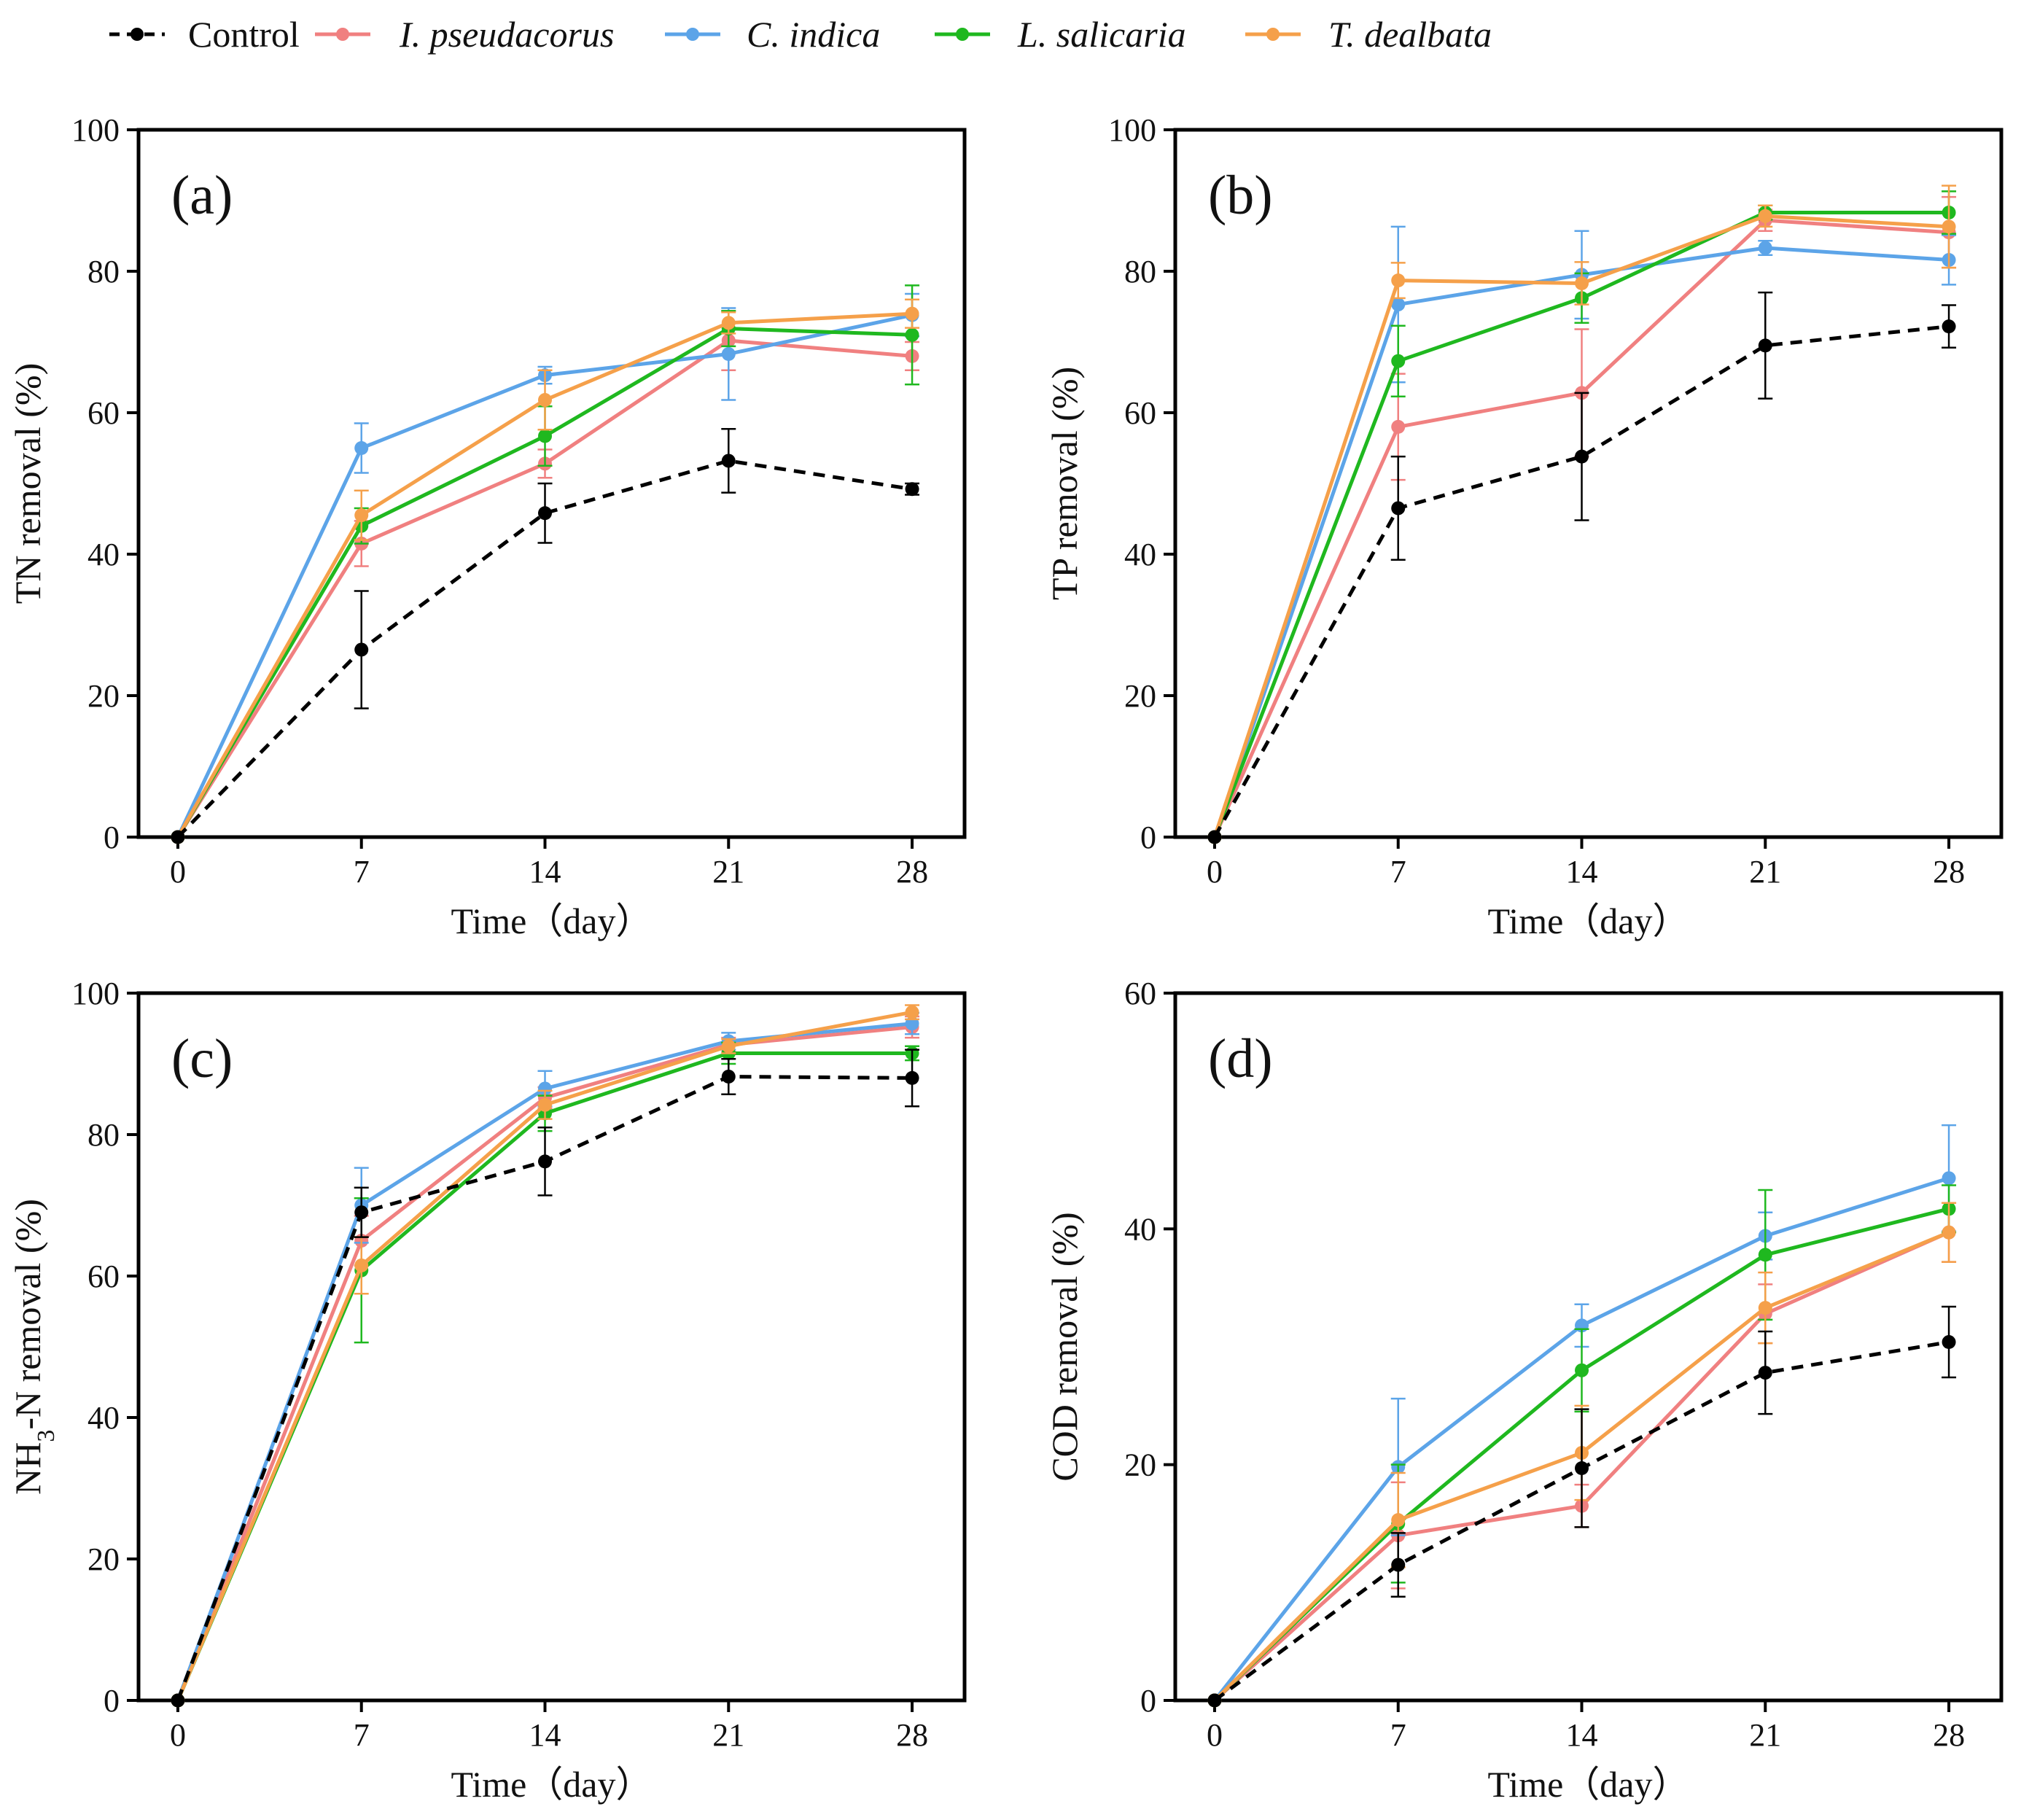 The image size is (2021, 1820). Describe the element at coordinates (112, 1701) in the screenshot. I see `panel-c-ytick-label-0: 0` at that location.